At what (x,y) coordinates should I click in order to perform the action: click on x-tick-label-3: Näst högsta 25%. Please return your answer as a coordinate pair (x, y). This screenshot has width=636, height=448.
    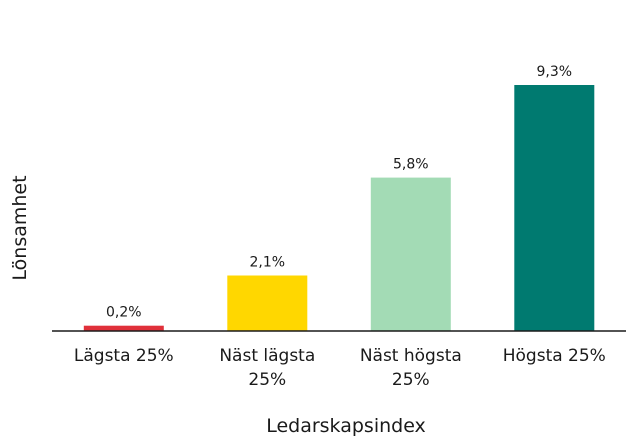
    Looking at the image, I should click on (411, 368).